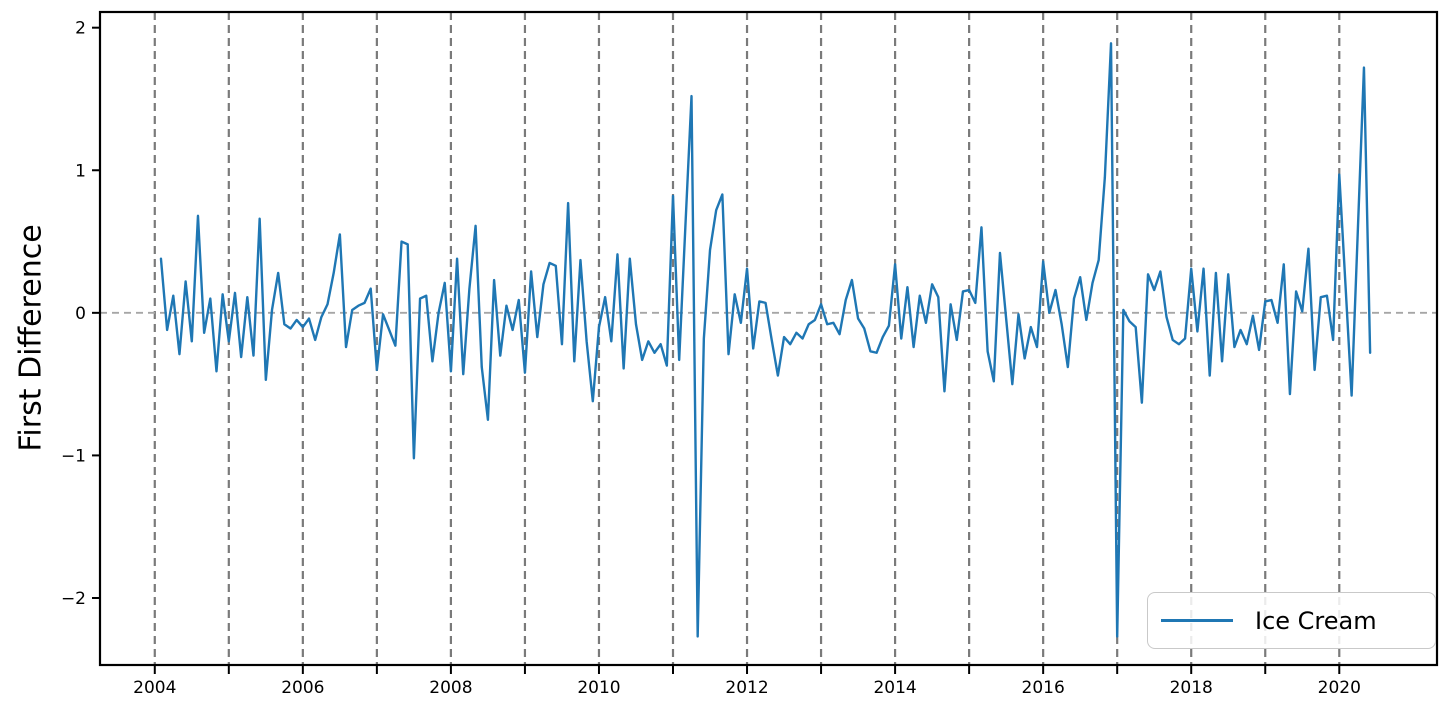 This screenshot has width=1453, height=714. What do you see at coordinates (154, 688) in the screenshot?
I see `x-tick-label: 2004` at bounding box center [154, 688].